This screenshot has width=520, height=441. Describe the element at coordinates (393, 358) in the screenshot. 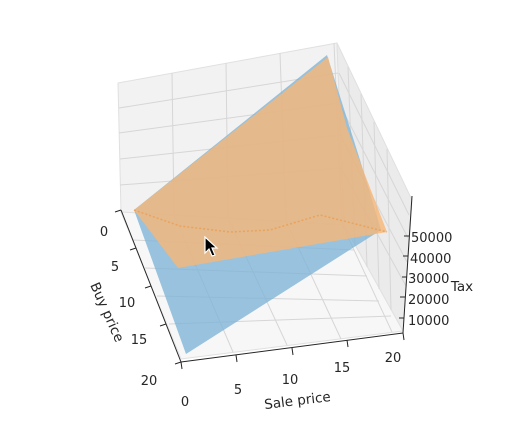

I see `sale-price-tick-20: 20` at that location.